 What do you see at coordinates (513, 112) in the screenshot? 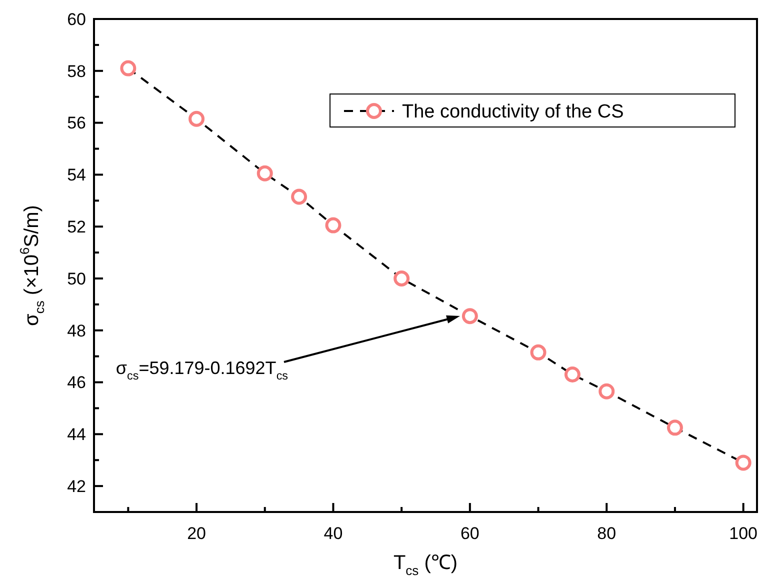
I see `legend-label: The conductivity of the CS` at bounding box center [513, 112].